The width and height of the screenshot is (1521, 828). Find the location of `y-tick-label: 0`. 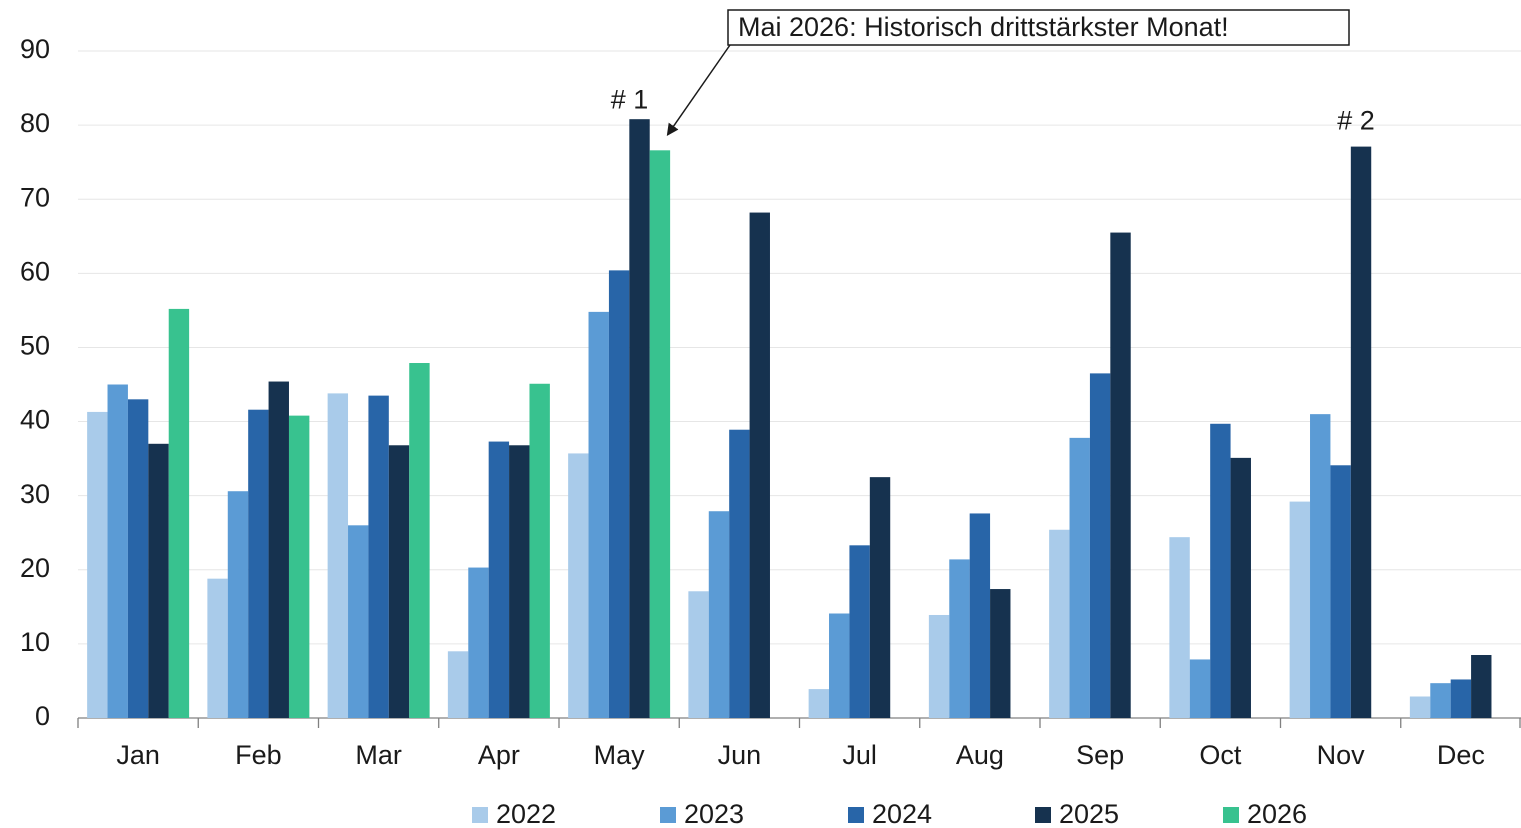

y-tick-label: 0 is located at coordinates (42, 716).